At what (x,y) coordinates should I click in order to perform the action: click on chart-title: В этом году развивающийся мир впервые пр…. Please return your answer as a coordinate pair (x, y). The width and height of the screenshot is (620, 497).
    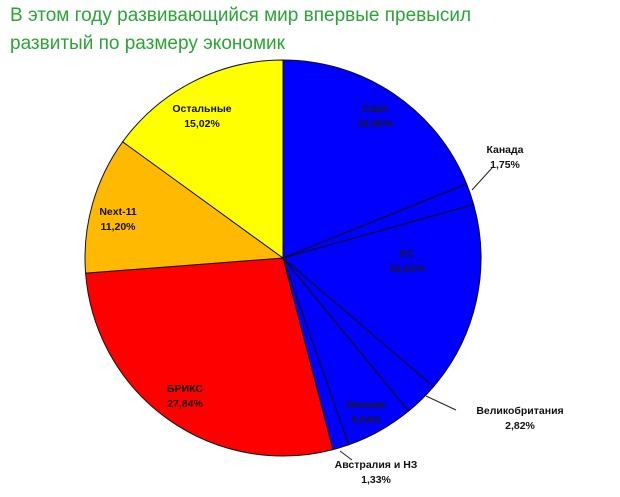
    Looking at the image, I should click on (290, 30).